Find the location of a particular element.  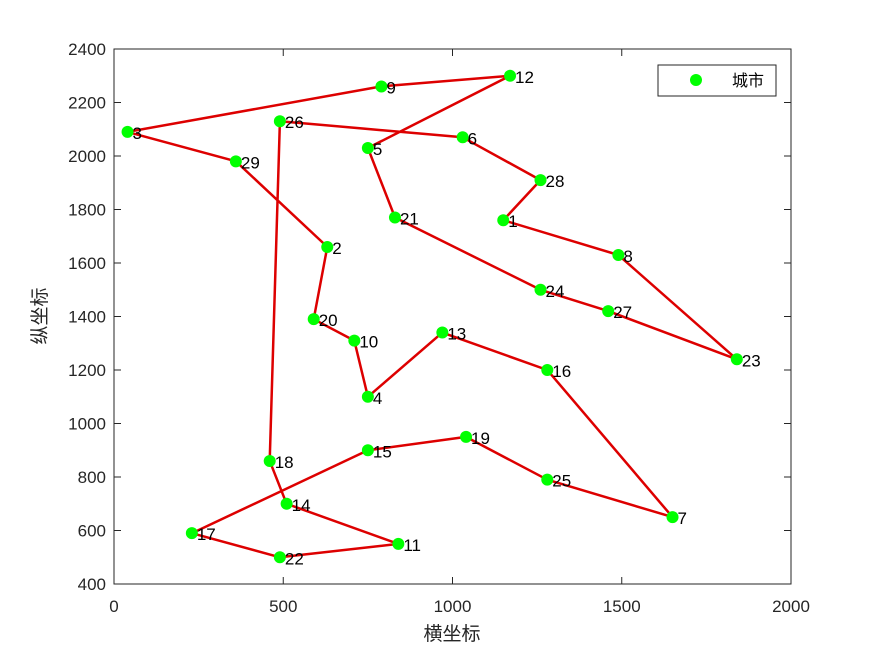

y-tick-label: 2400 is located at coordinates (87, 49).